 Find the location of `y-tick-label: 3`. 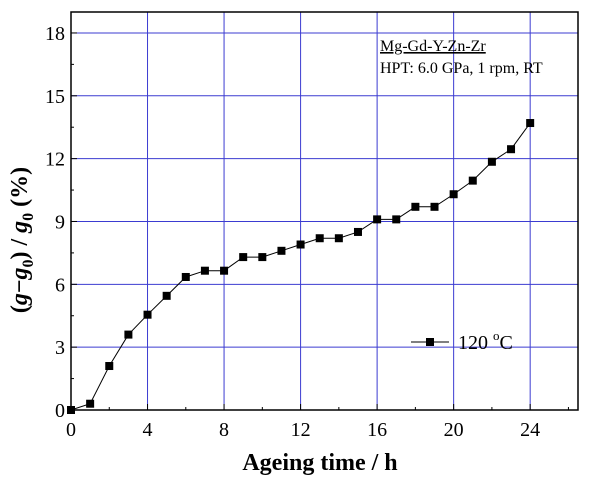

y-tick-label: 3 is located at coordinates (60, 348).